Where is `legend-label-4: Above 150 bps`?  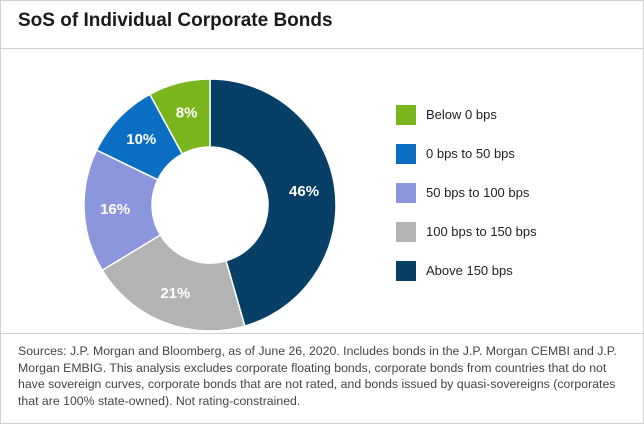
legend-label-4: Above 150 bps is located at coordinates (469, 270).